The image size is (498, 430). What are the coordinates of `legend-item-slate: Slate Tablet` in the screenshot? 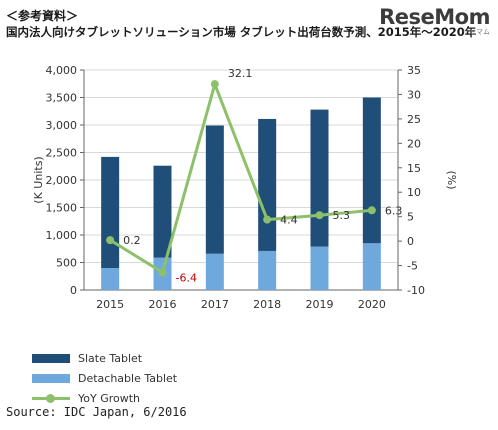 It's located at (104, 358).